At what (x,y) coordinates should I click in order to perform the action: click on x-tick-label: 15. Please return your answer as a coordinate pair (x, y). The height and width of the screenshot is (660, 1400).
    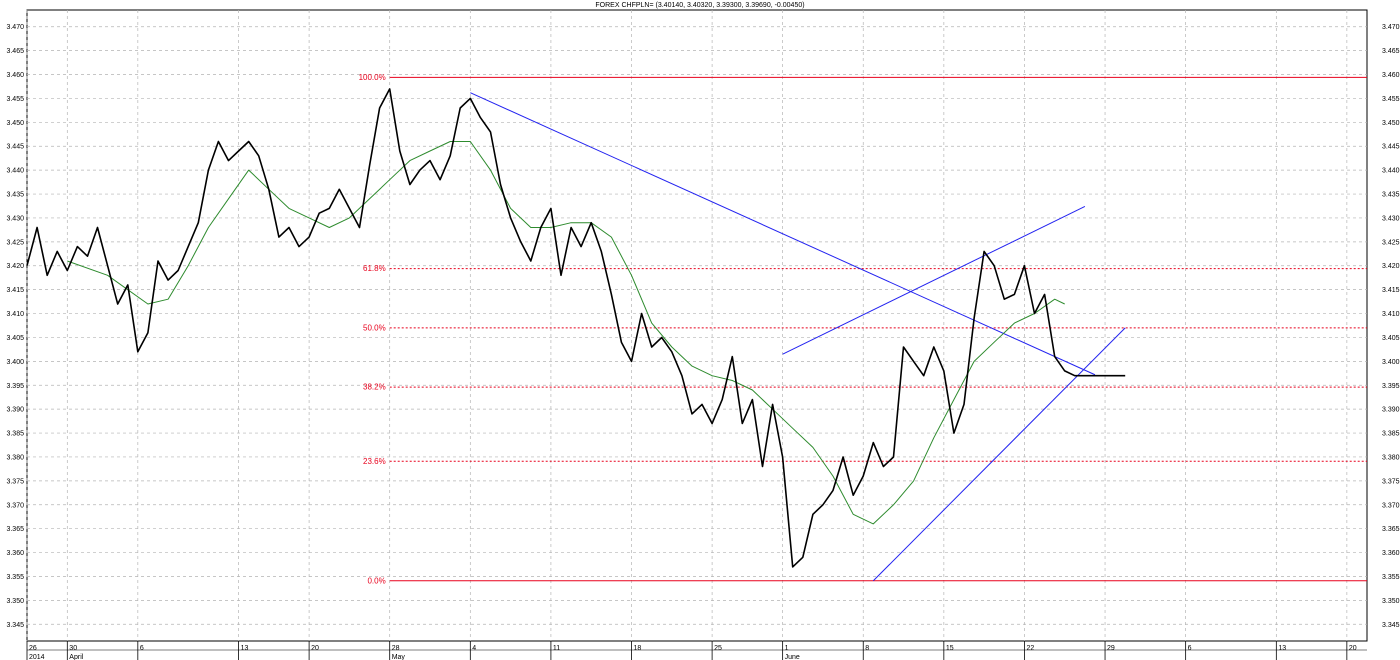
    Looking at the image, I should click on (950, 648).